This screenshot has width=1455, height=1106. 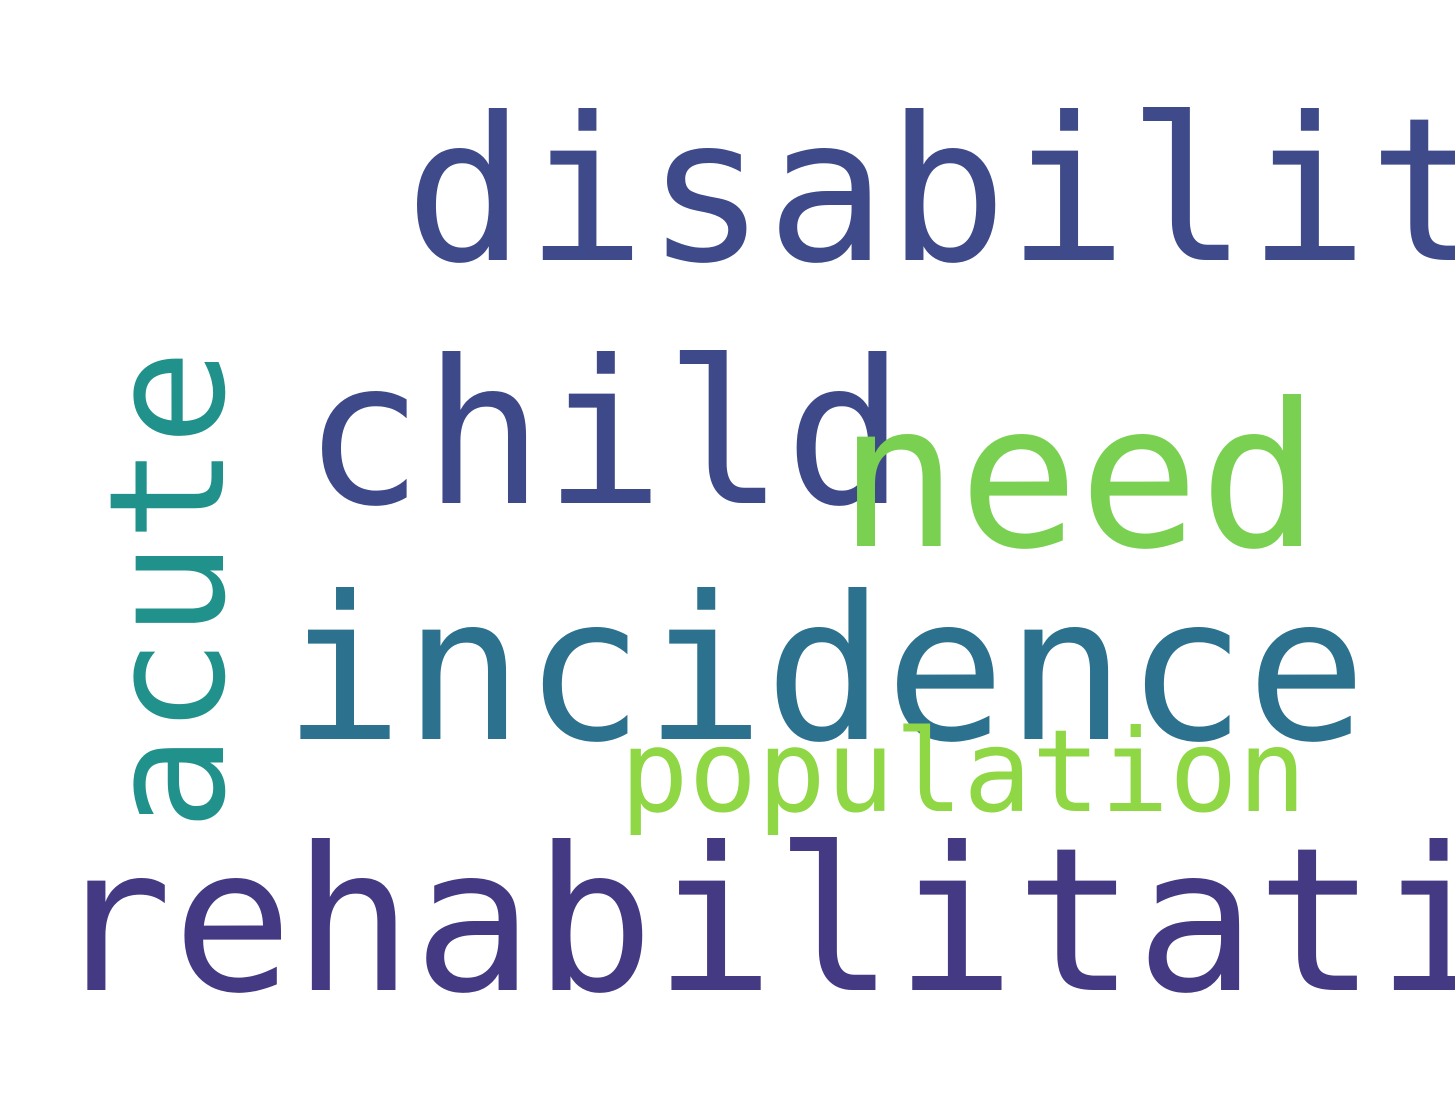 What do you see at coordinates (604, 434) in the screenshot?
I see `word-child: child` at bounding box center [604, 434].